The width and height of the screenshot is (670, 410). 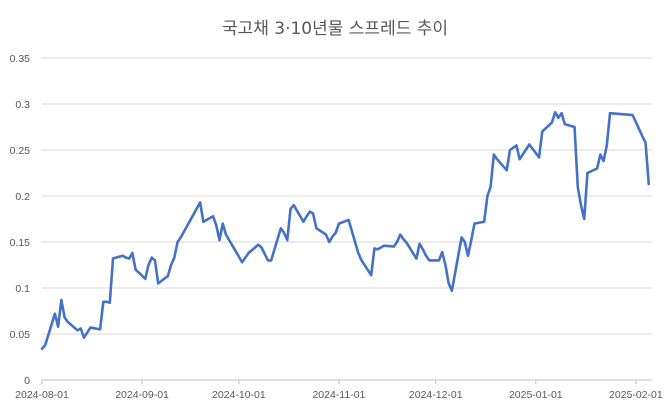 I want to click on y-tick-label-5: 0.25, so click(x=20, y=151).